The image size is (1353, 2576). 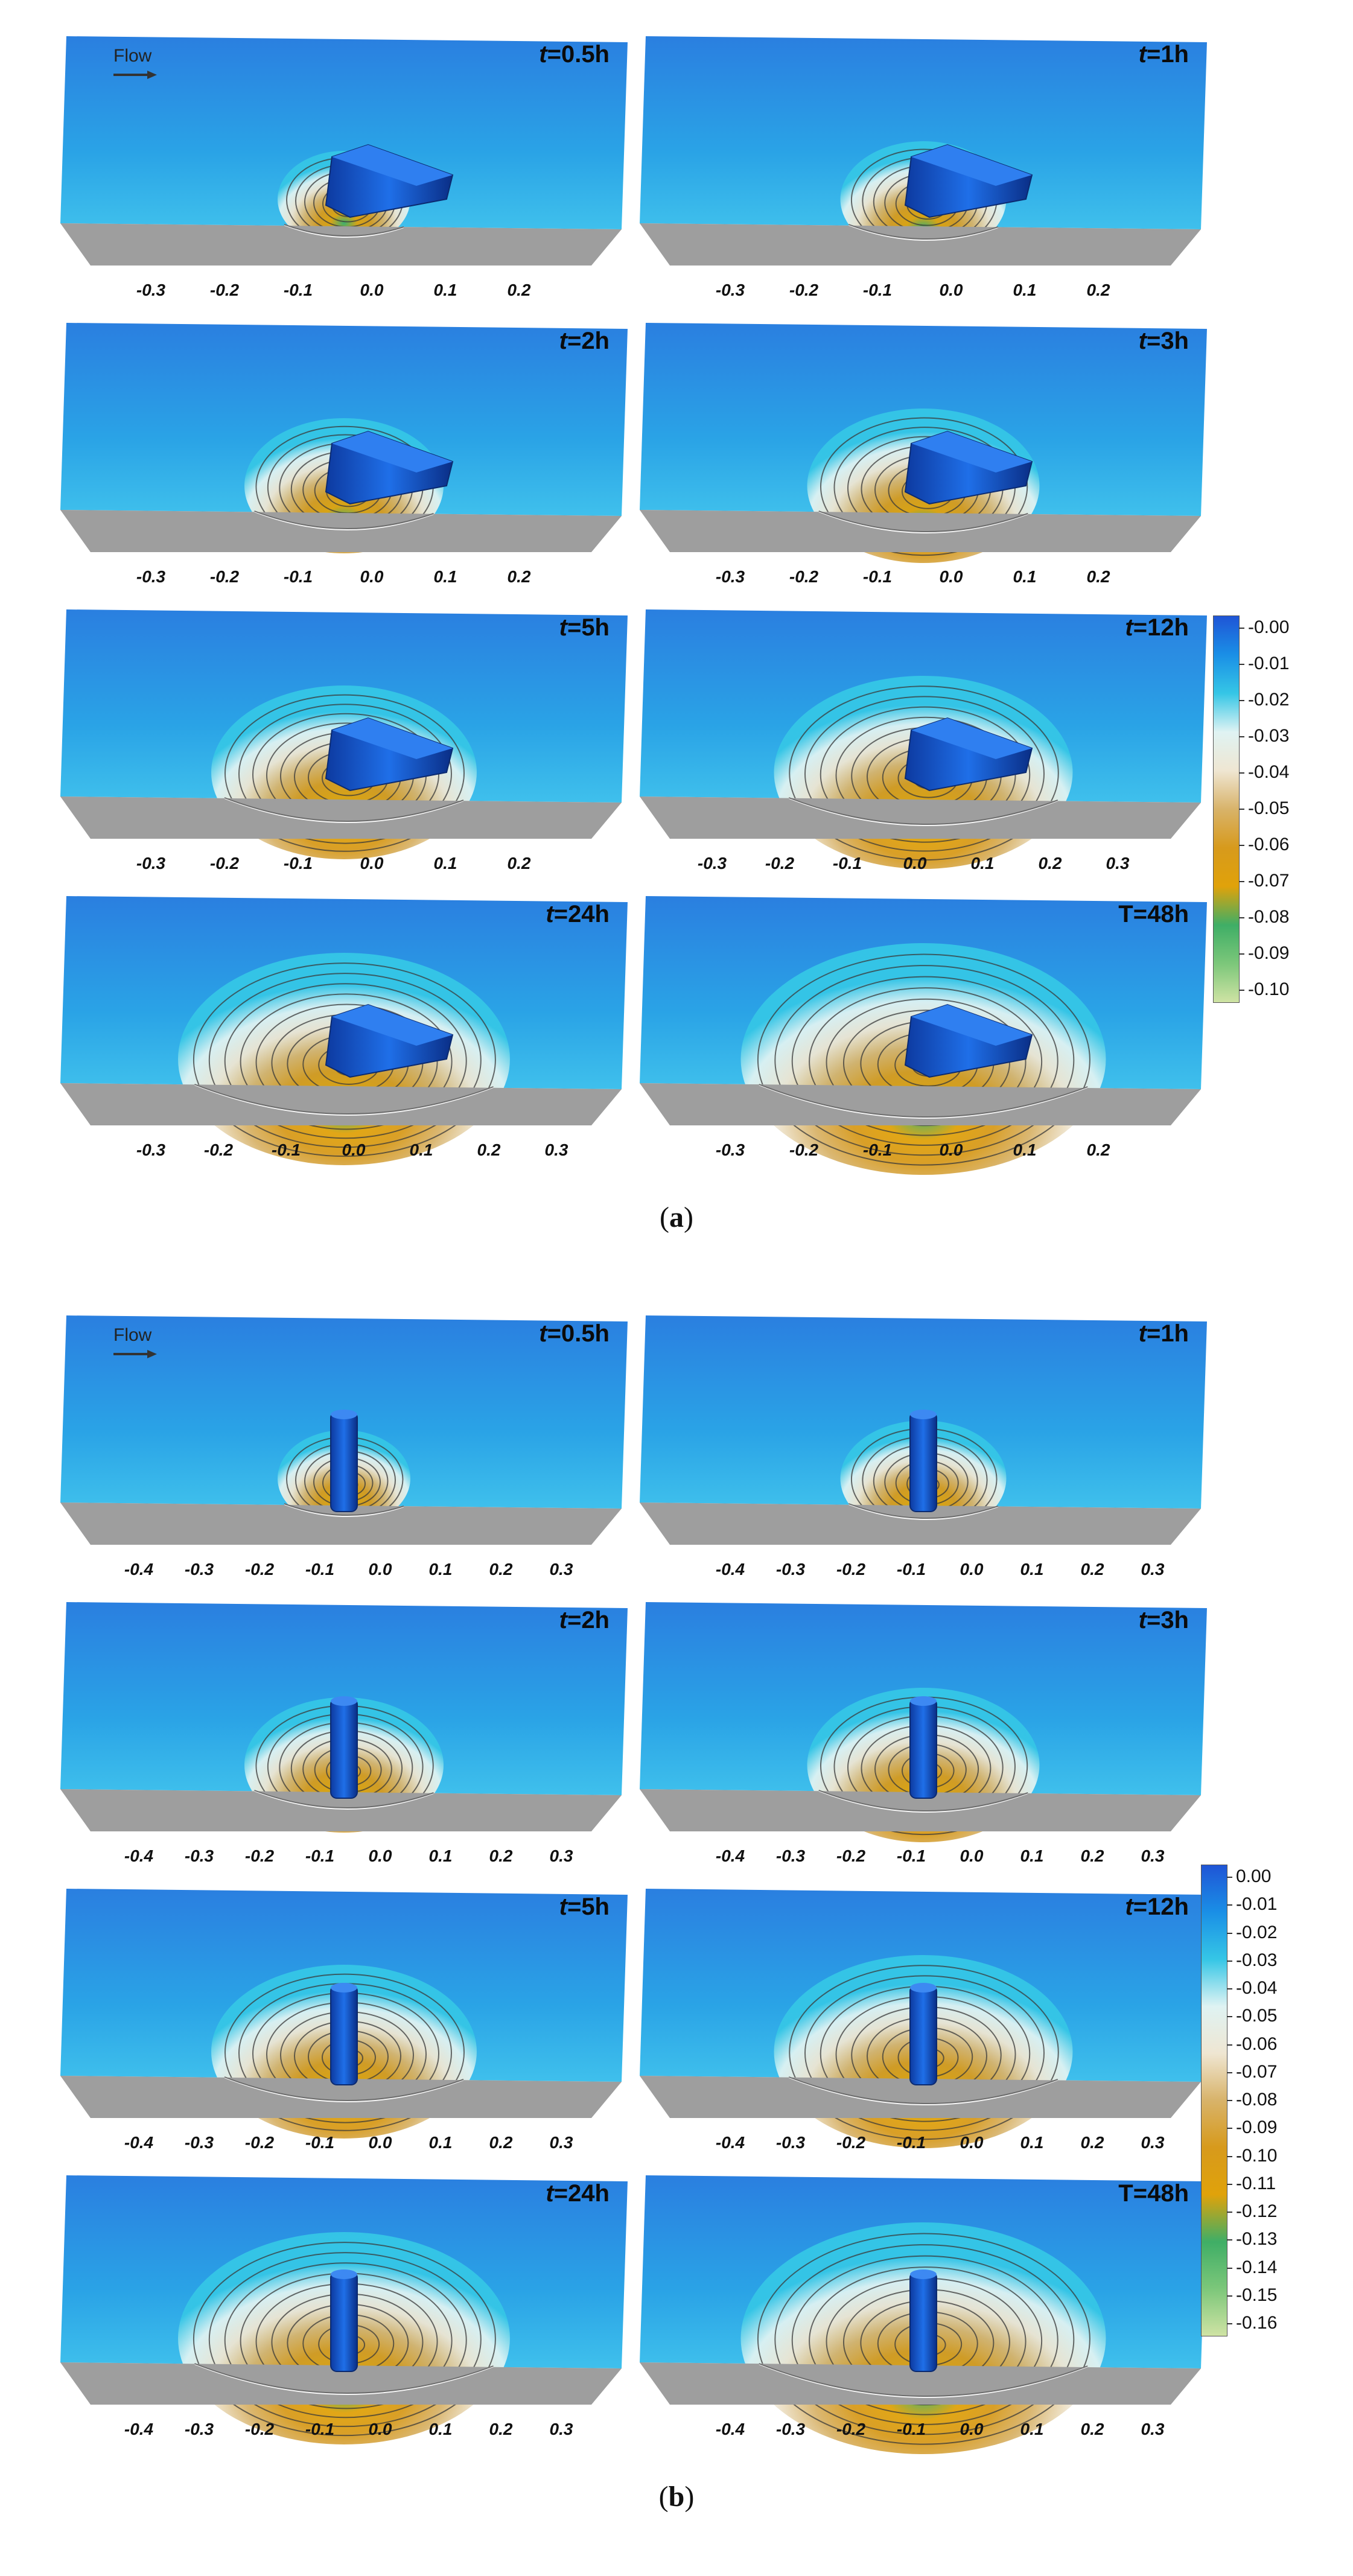 What do you see at coordinates (584, 341) in the screenshot?
I see `time-label: t=2h` at bounding box center [584, 341].